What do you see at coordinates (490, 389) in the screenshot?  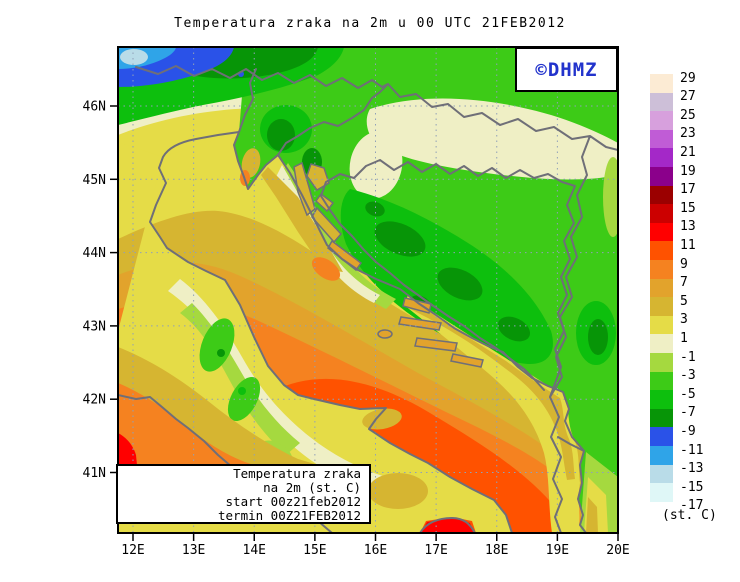 I see `field-dalmatia-gold` at bounding box center [490, 389].